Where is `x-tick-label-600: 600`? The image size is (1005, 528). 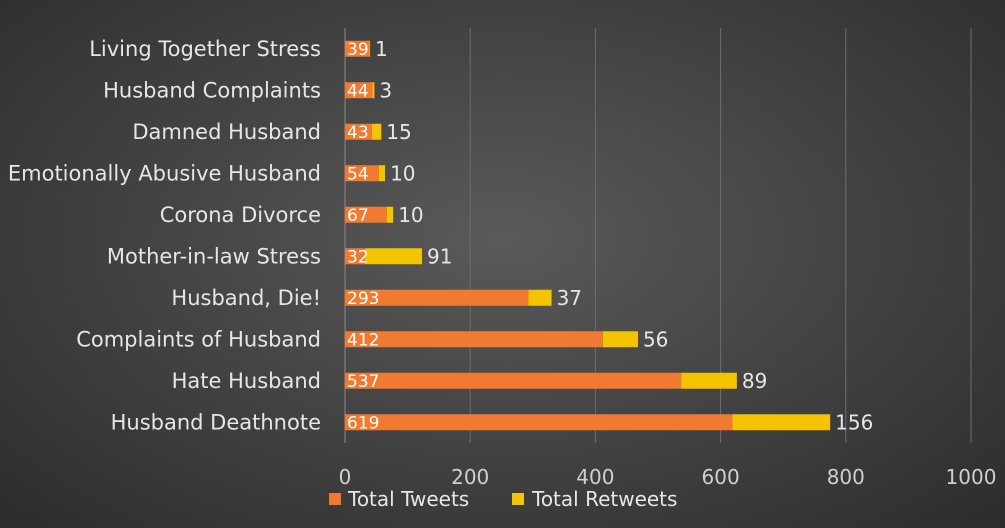
x-tick-label-600: 600 is located at coordinates (721, 477).